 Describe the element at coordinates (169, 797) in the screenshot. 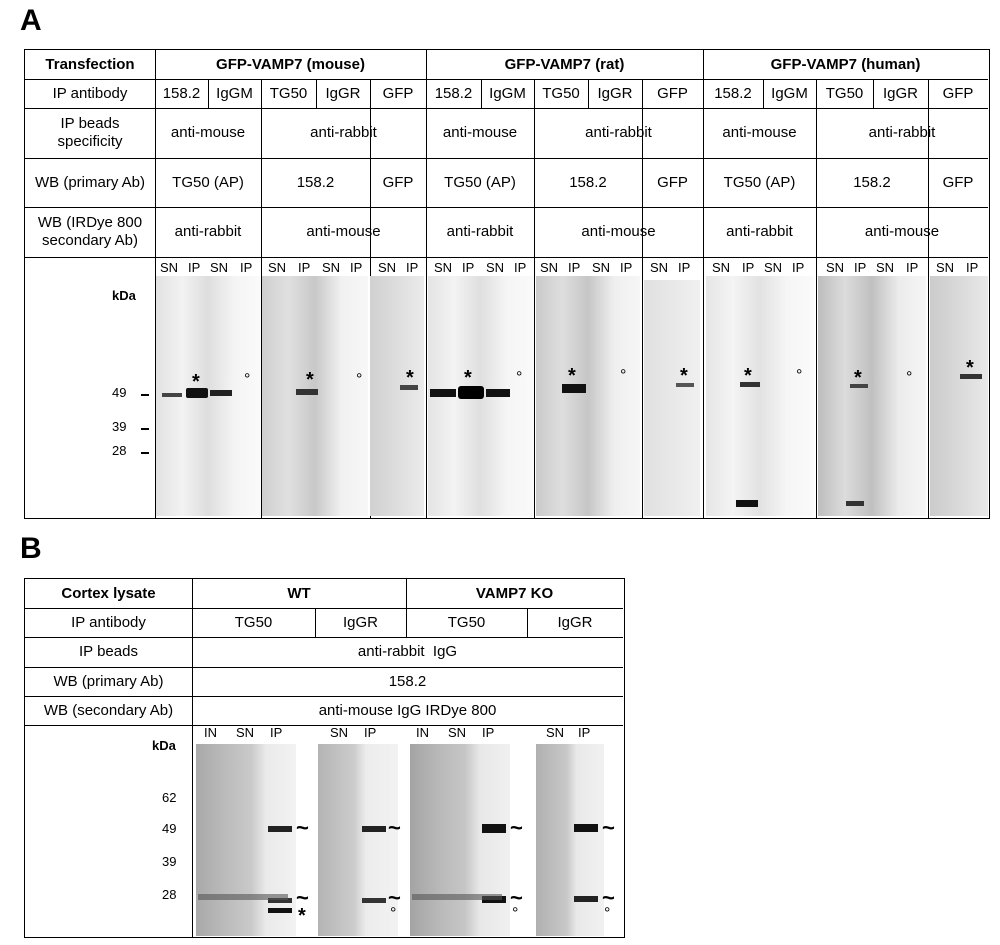

I see `mw-marker-62: 62` at that location.